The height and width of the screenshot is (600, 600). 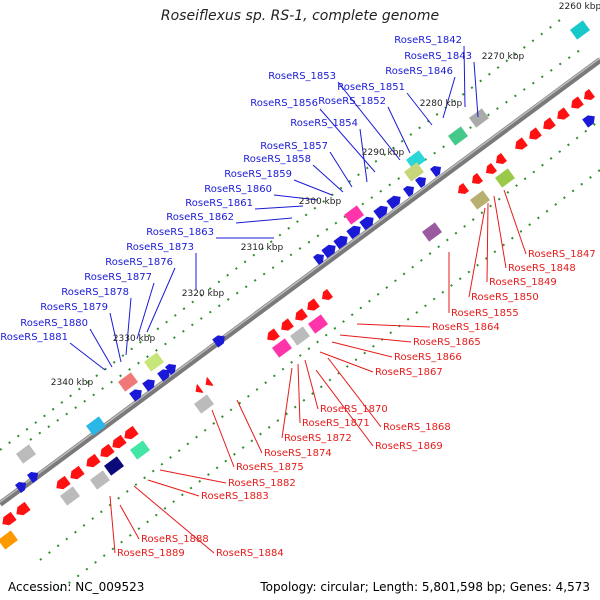 I want to click on lower-gene-label: RoseRS_1864, so click(x=466, y=327).